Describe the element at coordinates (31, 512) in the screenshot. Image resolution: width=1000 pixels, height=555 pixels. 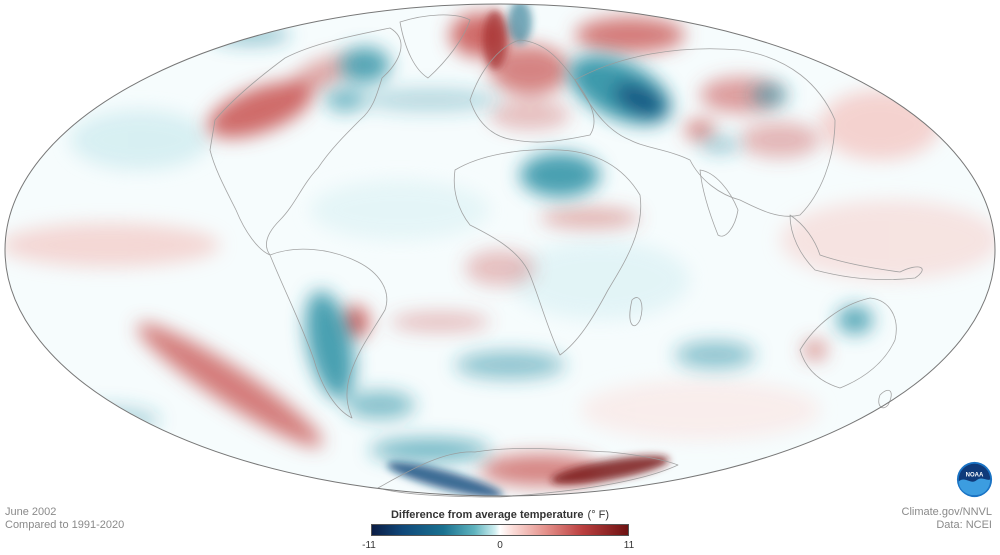
I see `date-label: June 2002` at that location.